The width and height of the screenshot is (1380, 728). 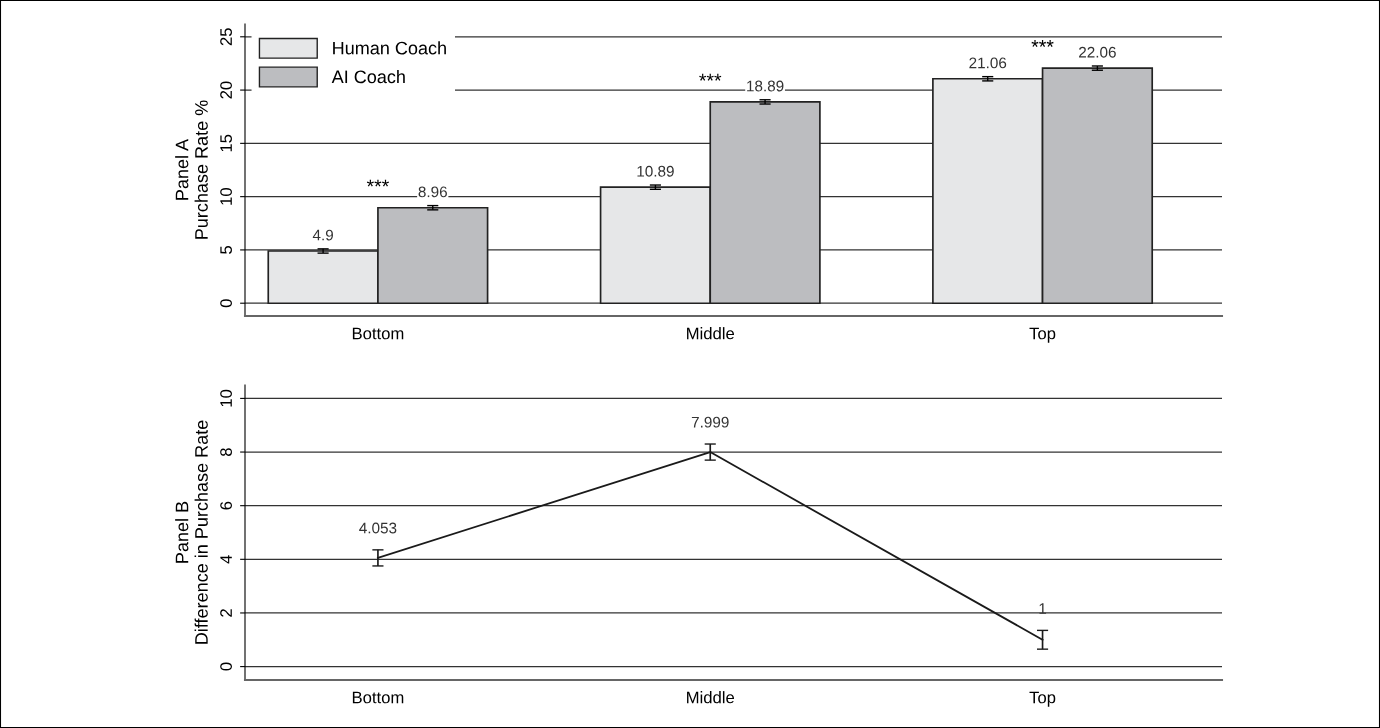 I want to click on data-label: 4.053, so click(x=378, y=528).